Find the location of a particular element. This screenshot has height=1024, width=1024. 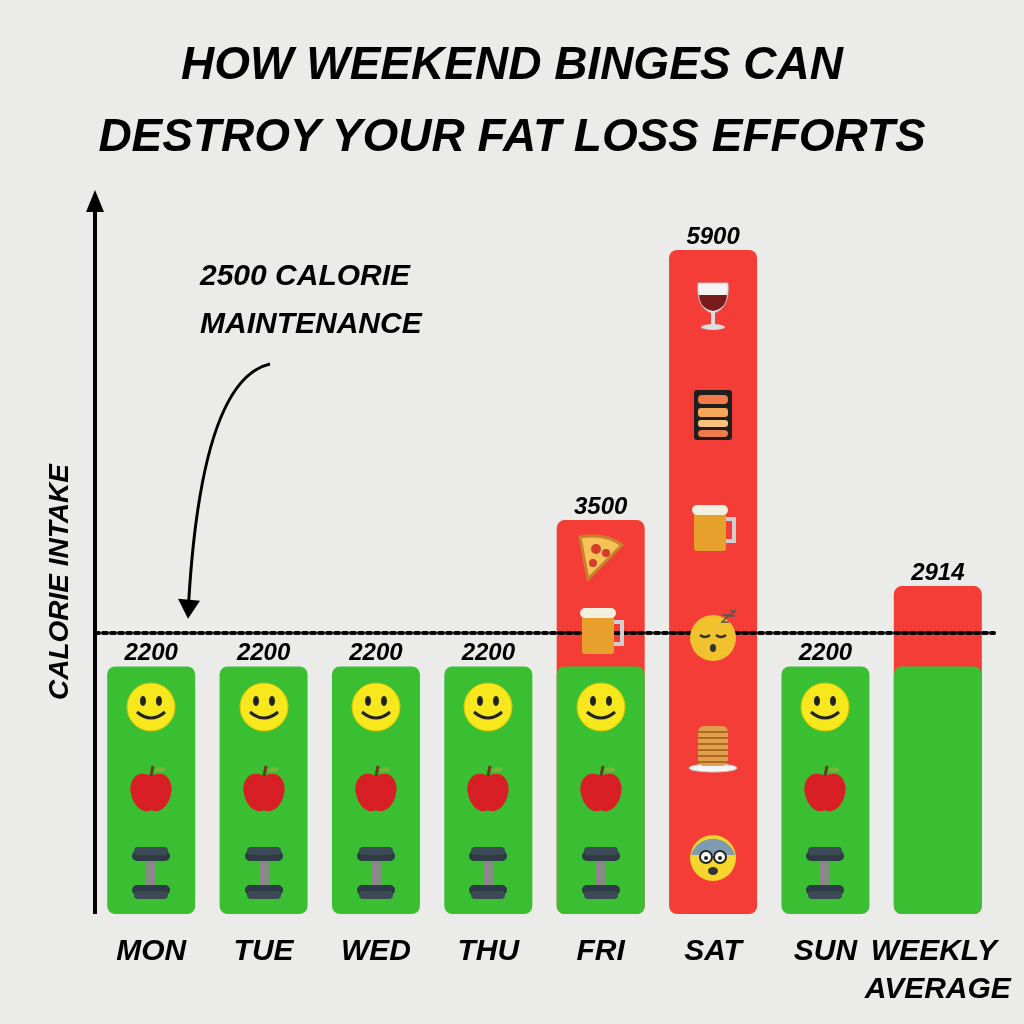

x-tick-label: WED is located at coordinates (375, 949).